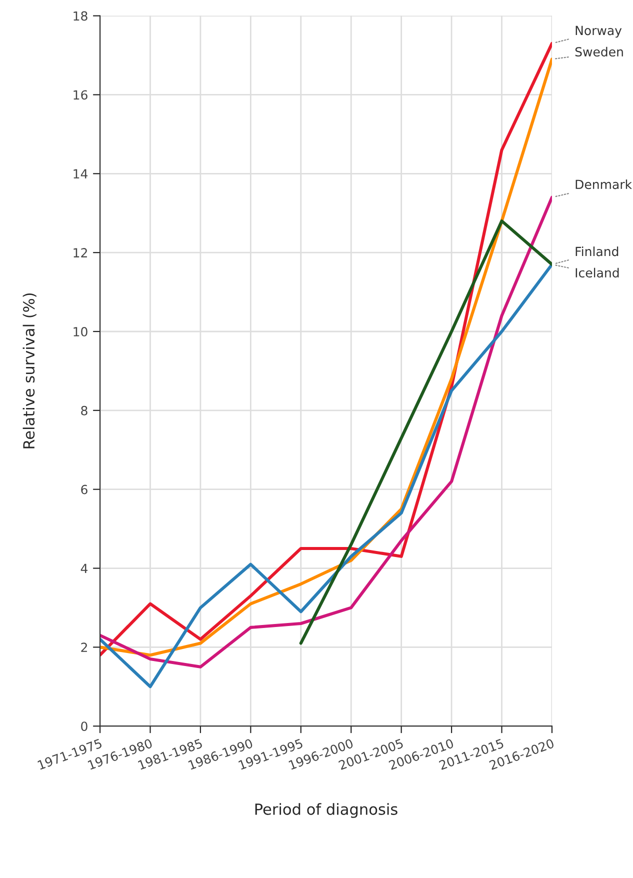 The height and width of the screenshot is (878, 633). I want to click on y-tick-label: 18, so click(81, 16).